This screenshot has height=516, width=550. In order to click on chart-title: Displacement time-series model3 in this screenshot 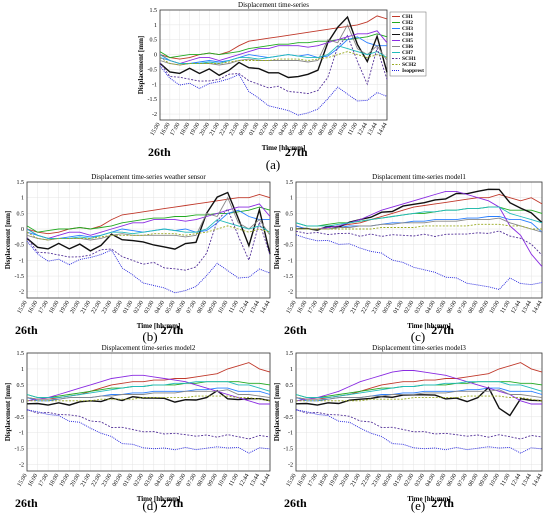, I will do `click(419, 348)`.